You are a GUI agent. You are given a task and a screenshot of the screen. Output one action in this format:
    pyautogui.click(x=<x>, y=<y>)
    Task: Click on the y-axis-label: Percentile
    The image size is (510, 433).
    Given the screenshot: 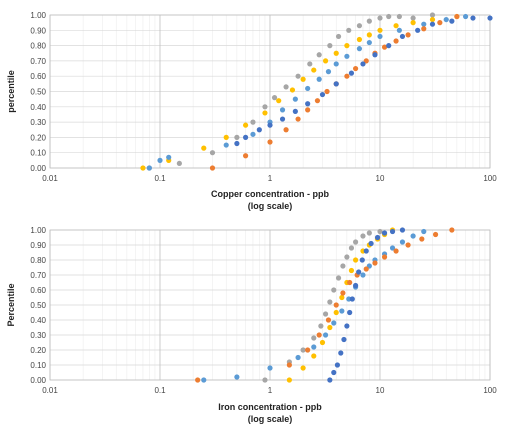 What is the action you would take?
    pyautogui.click(x=11, y=304)
    